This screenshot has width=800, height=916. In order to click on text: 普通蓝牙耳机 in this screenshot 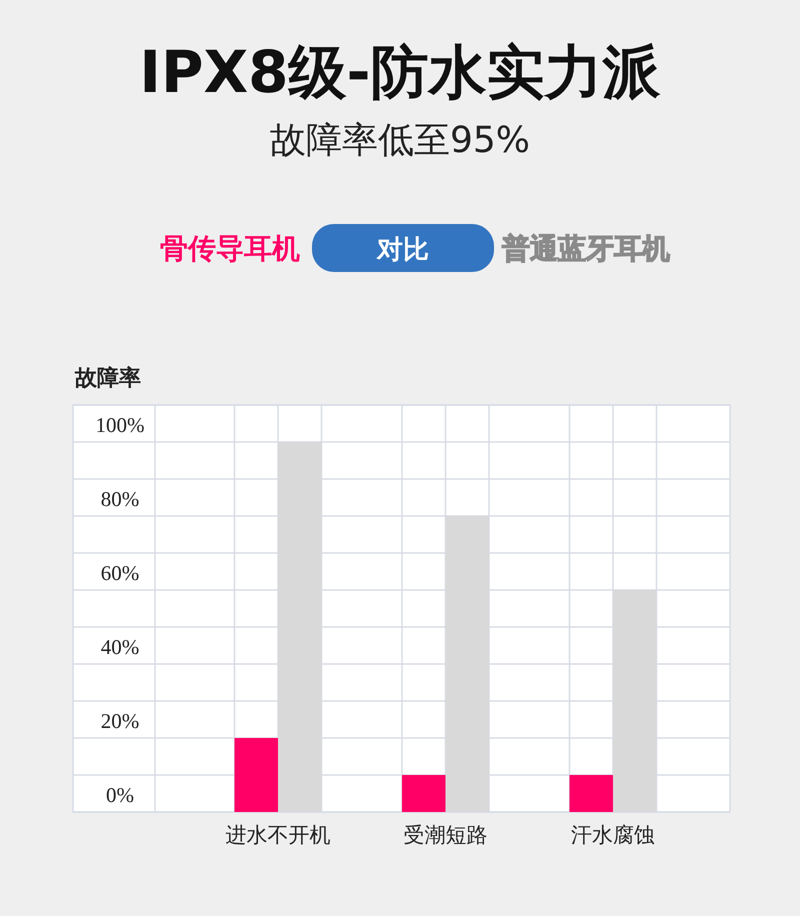, I will do `click(585, 248)`.